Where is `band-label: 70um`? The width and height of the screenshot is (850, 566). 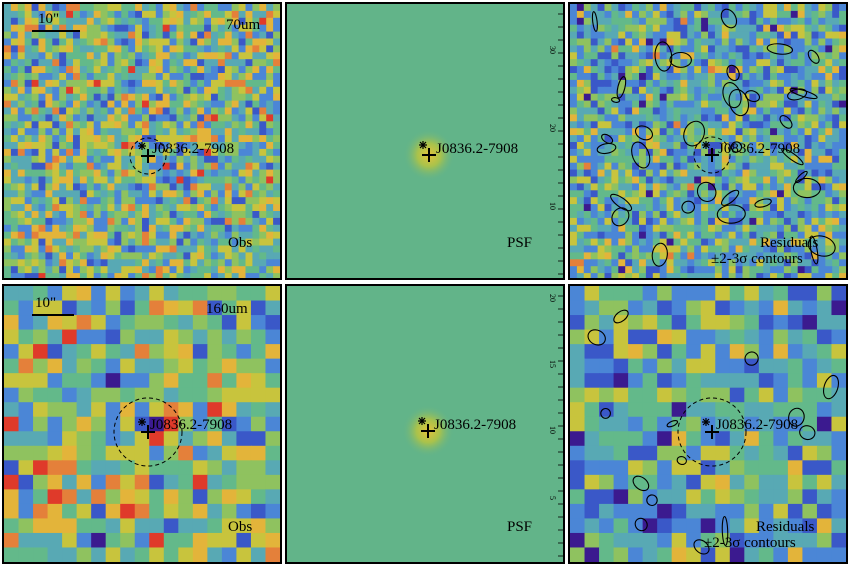
band-label: 70um is located at coordinates (243, 25).